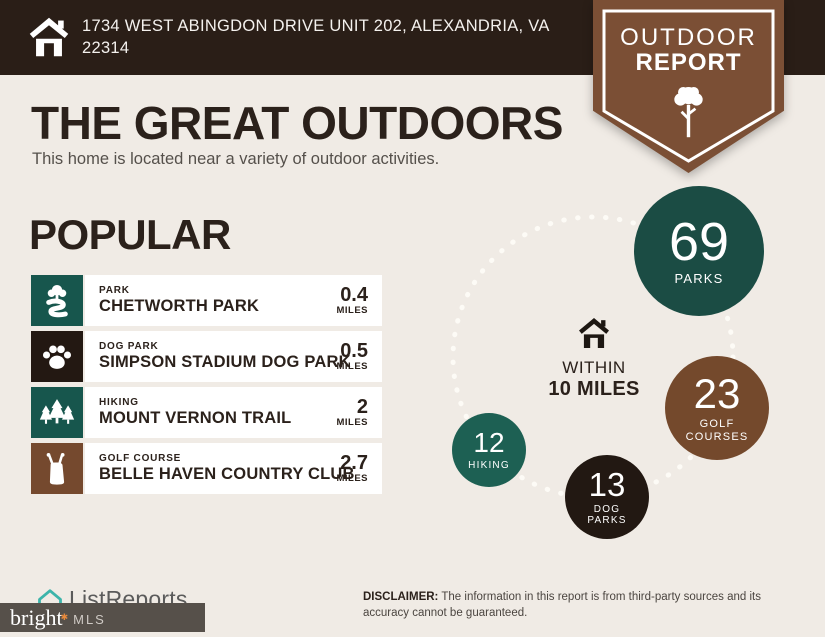  Describe the element at coordinates (57, 300) in the screenshot. I see `park-icon` at that location.